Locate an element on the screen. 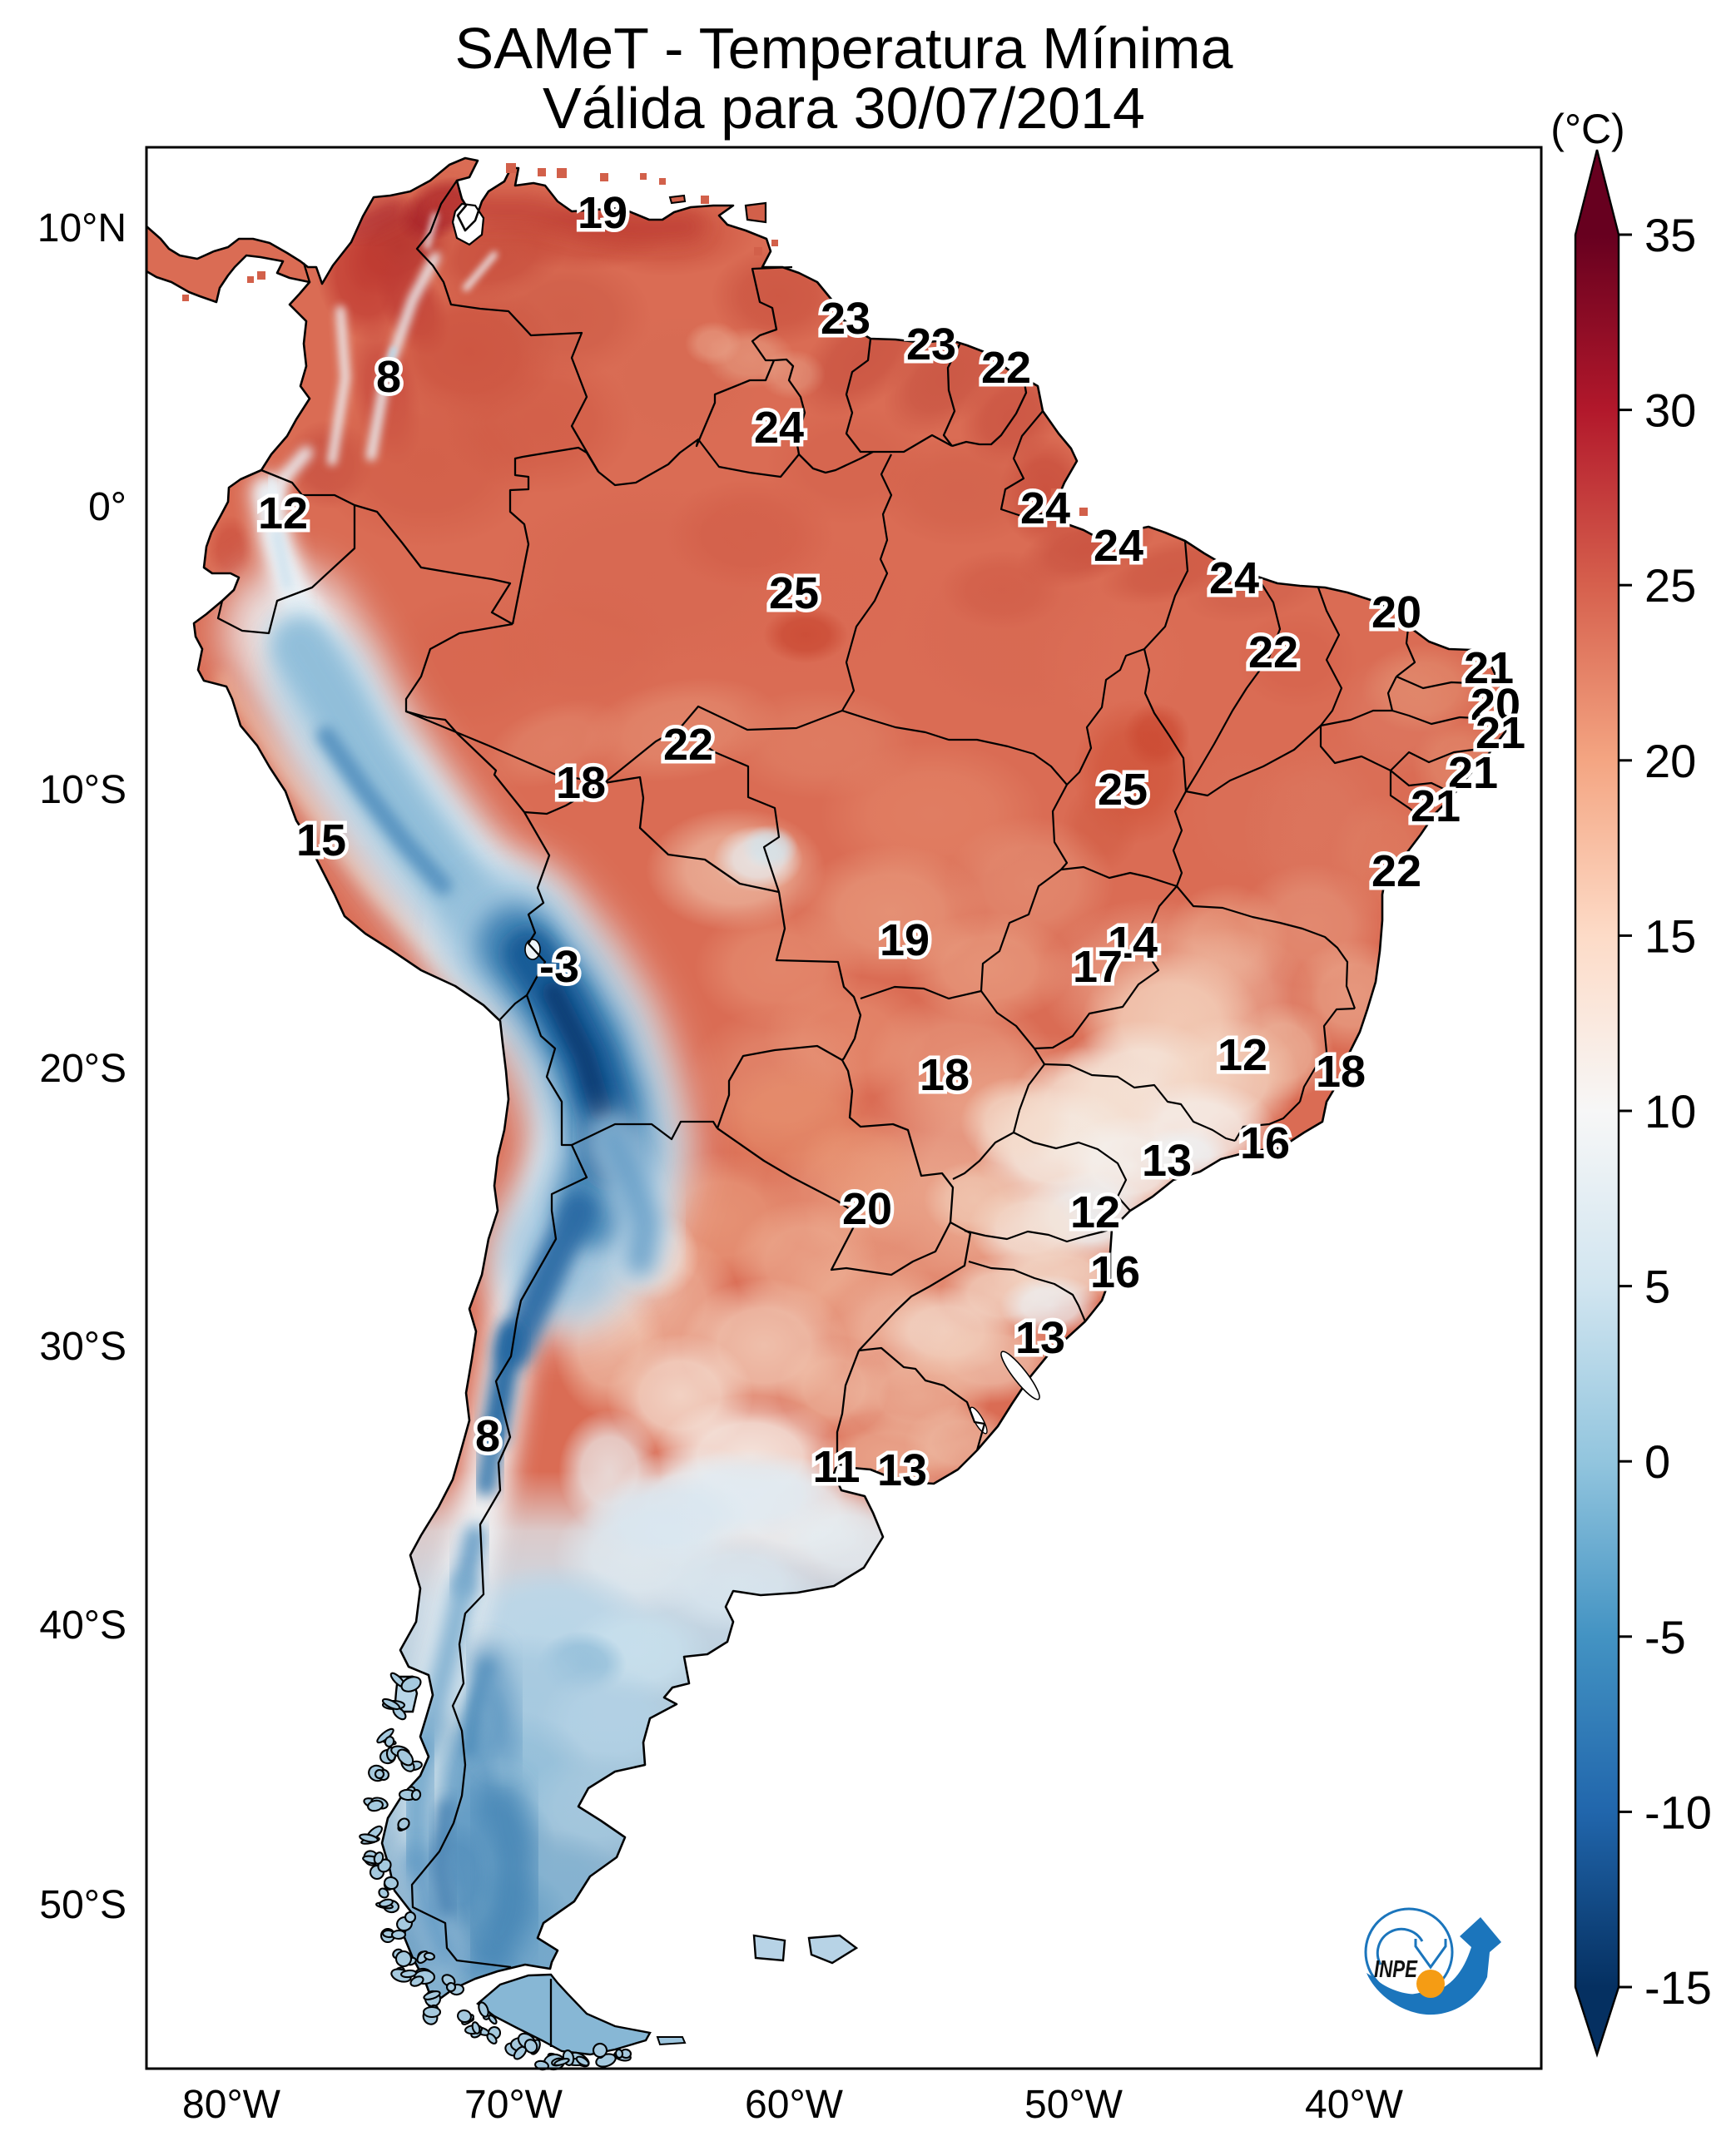 The height and width of the screenshot is (2156, 1736). svg-text: 10 is located at coordinates (1670, 1111).